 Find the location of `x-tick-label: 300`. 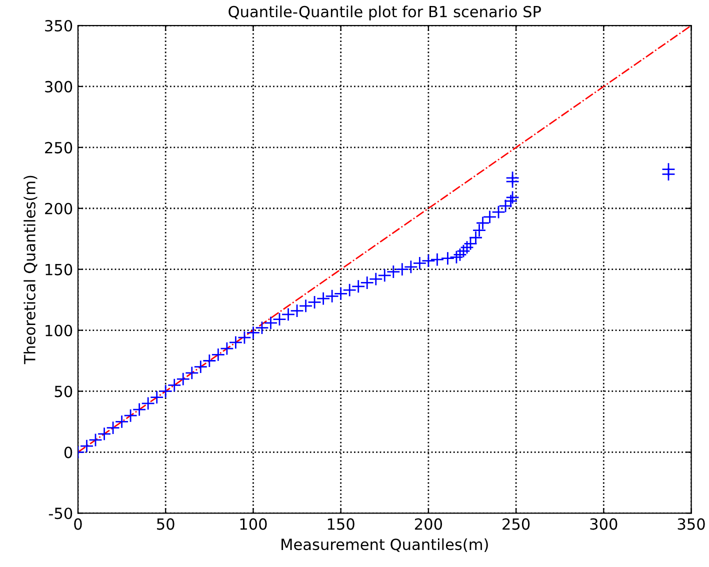

x-tick-label: 300 is located at coordinates (604, 524).